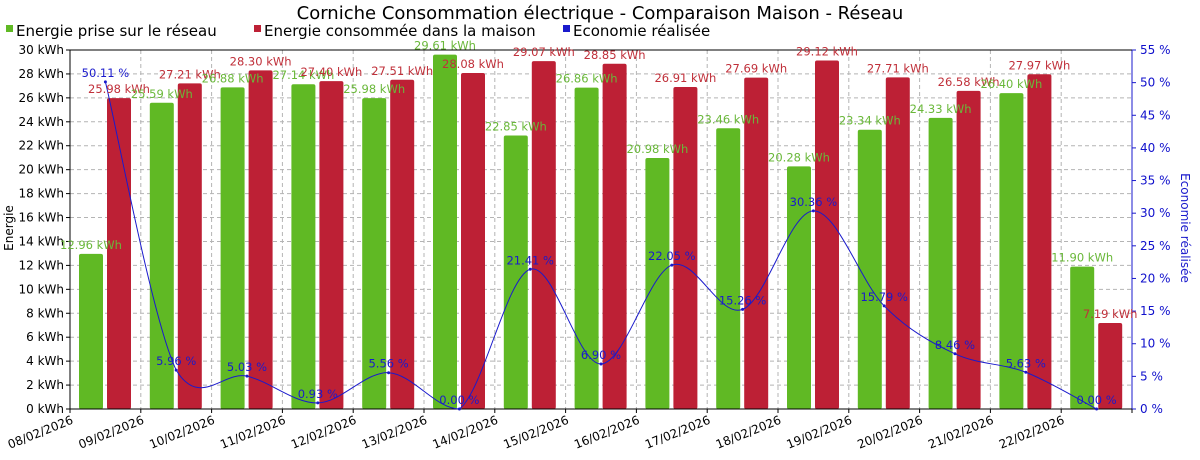 This screenshot has height=460, width=1200. Describe the element at coordinates (41, 122) in the screenshot. I see `y-tick-label: 24 kWh` at that location.